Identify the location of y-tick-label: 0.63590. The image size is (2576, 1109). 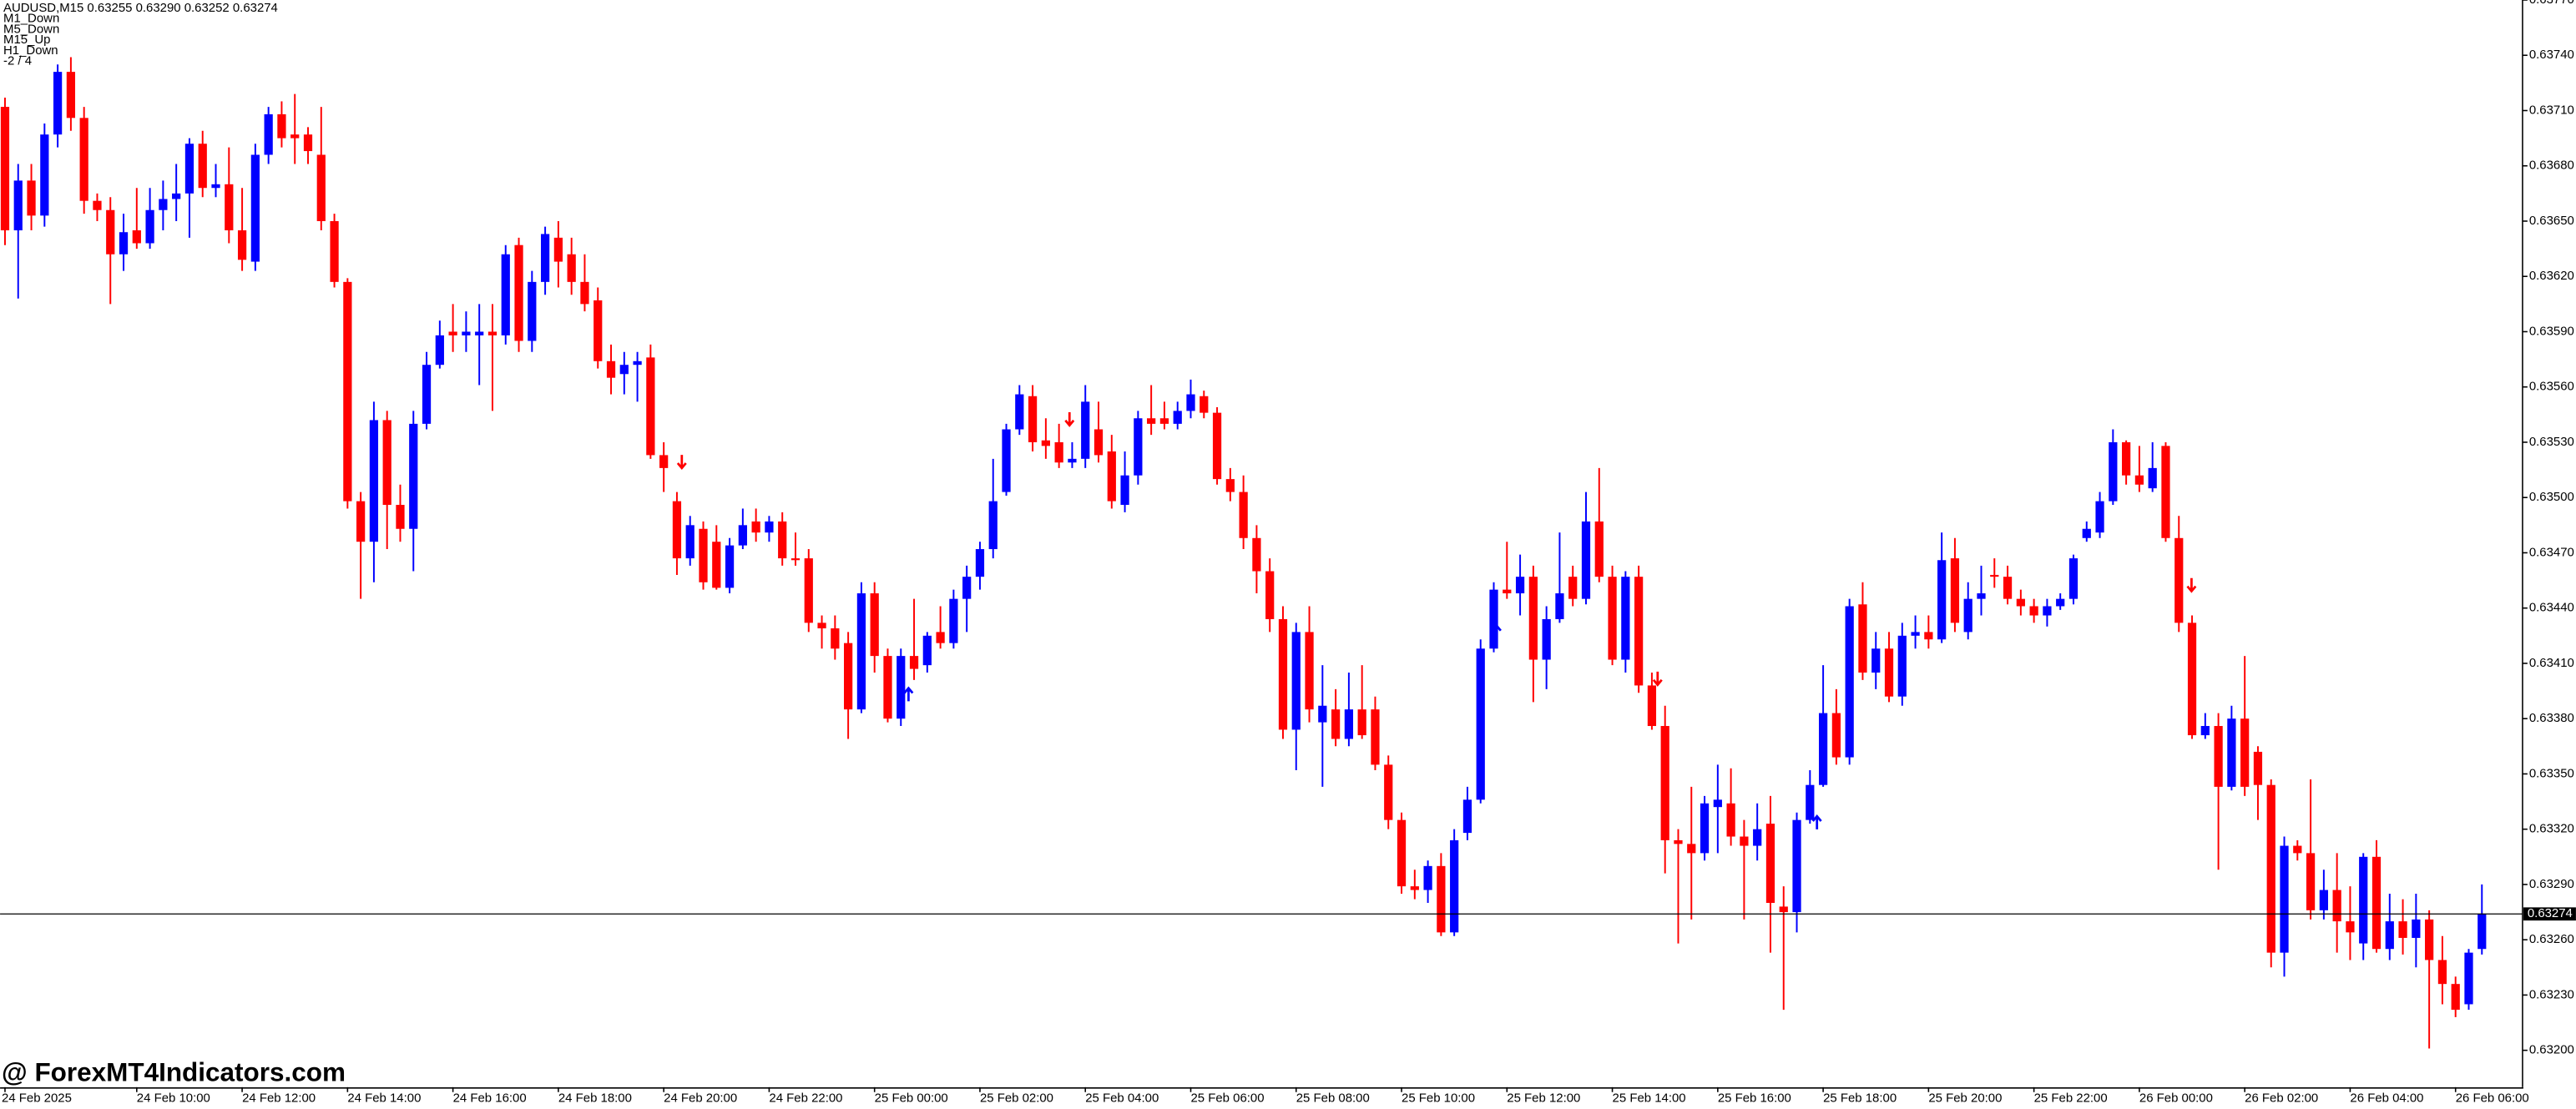
(2551, 331).